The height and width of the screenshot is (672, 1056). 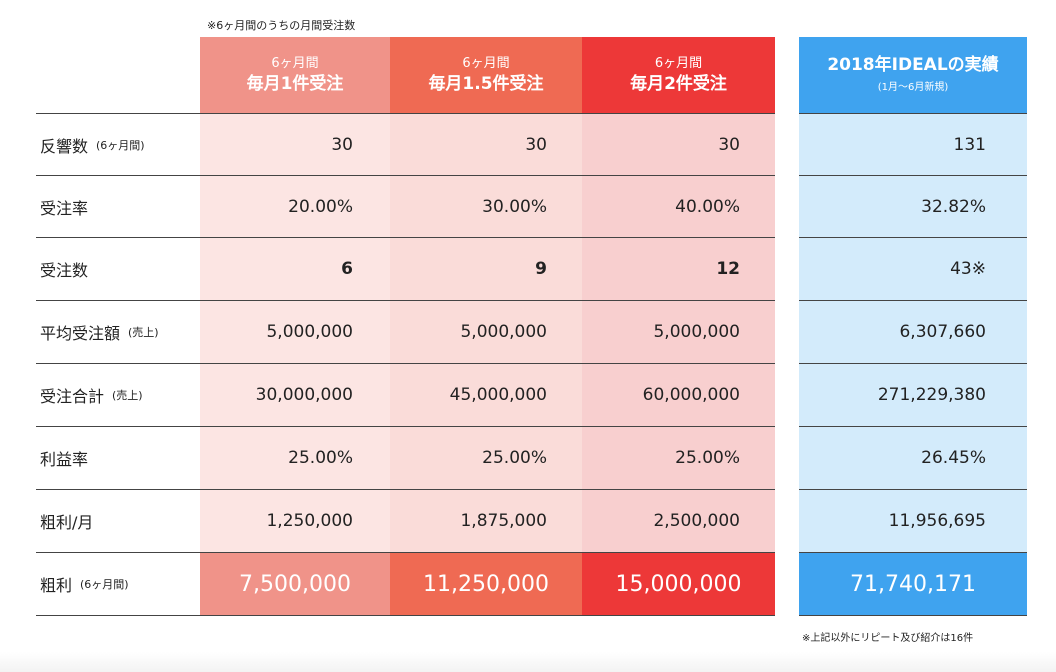 What do you see at coordinates (64, 208) in the screenshot?
I see `row-label-order-rate: 受注率` at bounding box center [64, 208].